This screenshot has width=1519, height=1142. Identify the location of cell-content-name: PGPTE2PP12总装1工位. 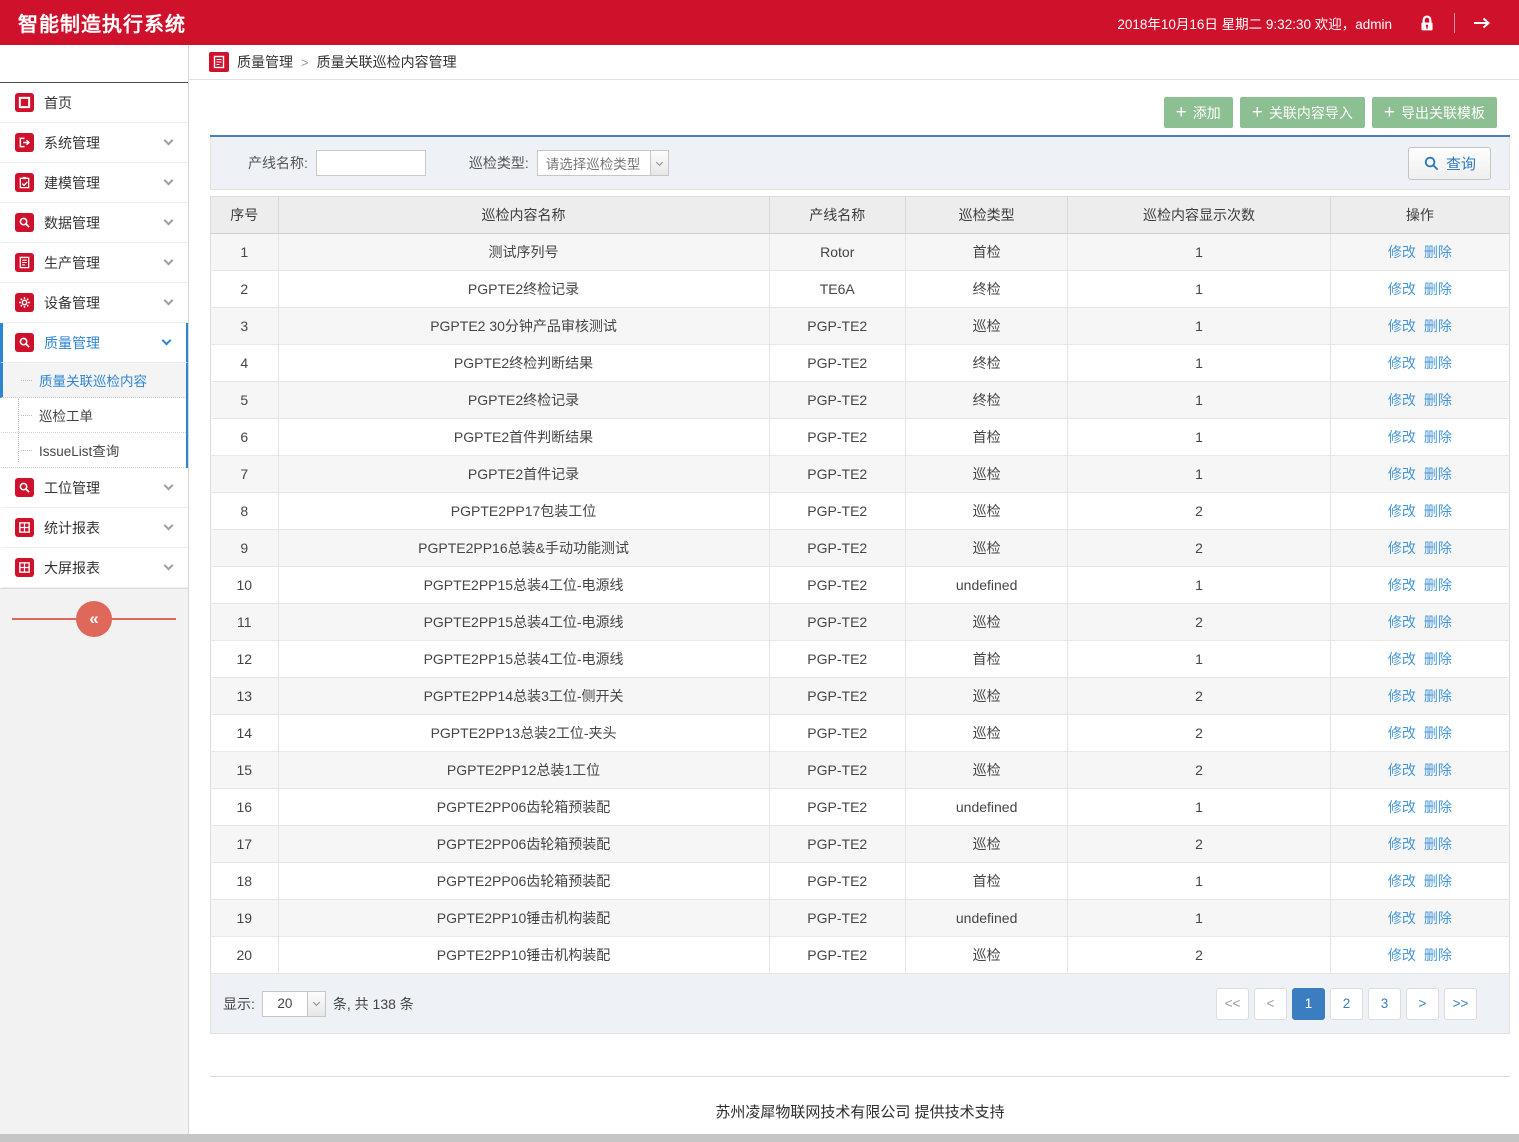
(524, 770).